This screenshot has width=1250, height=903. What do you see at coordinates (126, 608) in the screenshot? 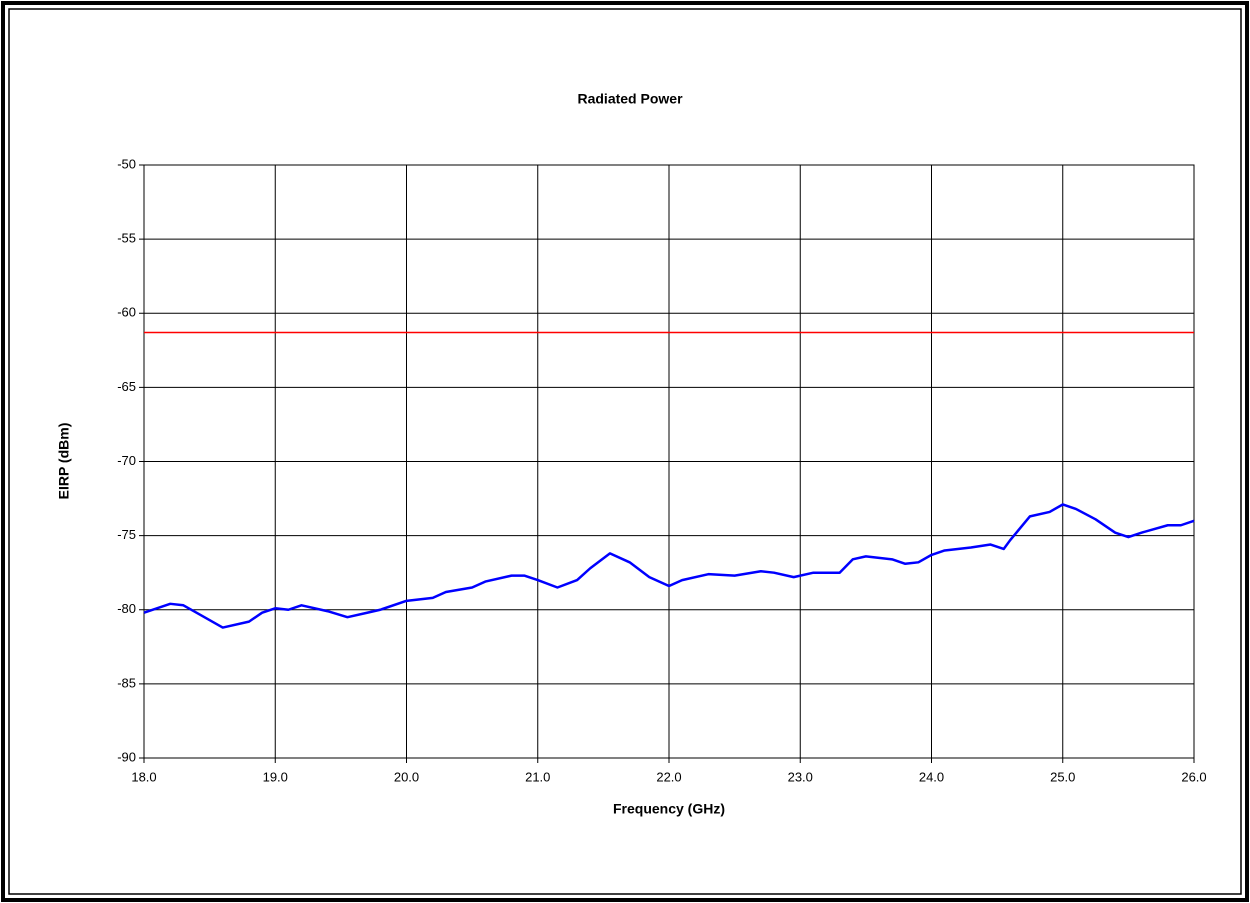
I see `y-tick-label: -80` at bounding box center [126, 608].